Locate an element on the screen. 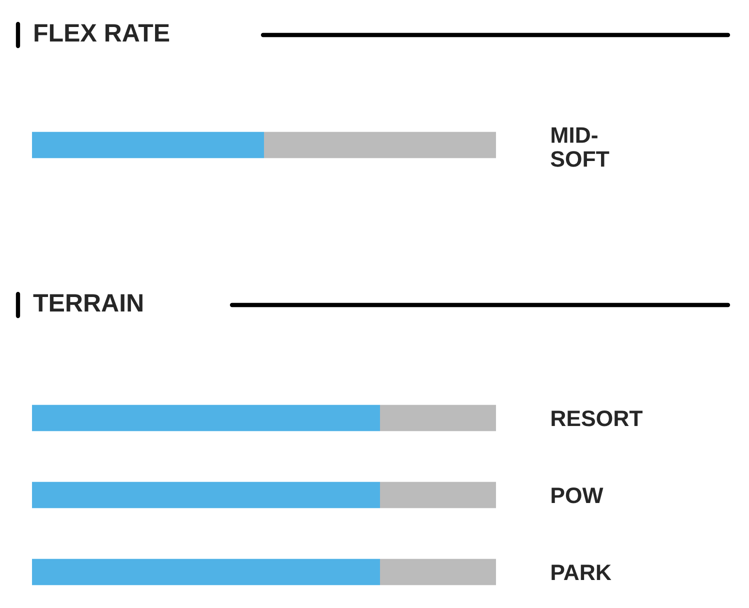  y-tick-label: POW is located at coordinates (578, 496).